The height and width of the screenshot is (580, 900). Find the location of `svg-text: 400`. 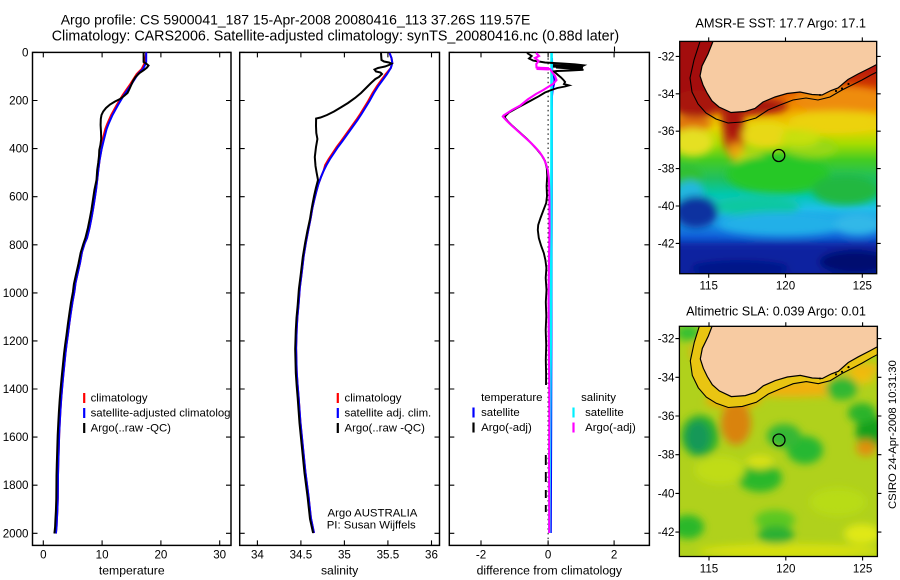

svg-text: 400 is located at coordinates (18, 149).